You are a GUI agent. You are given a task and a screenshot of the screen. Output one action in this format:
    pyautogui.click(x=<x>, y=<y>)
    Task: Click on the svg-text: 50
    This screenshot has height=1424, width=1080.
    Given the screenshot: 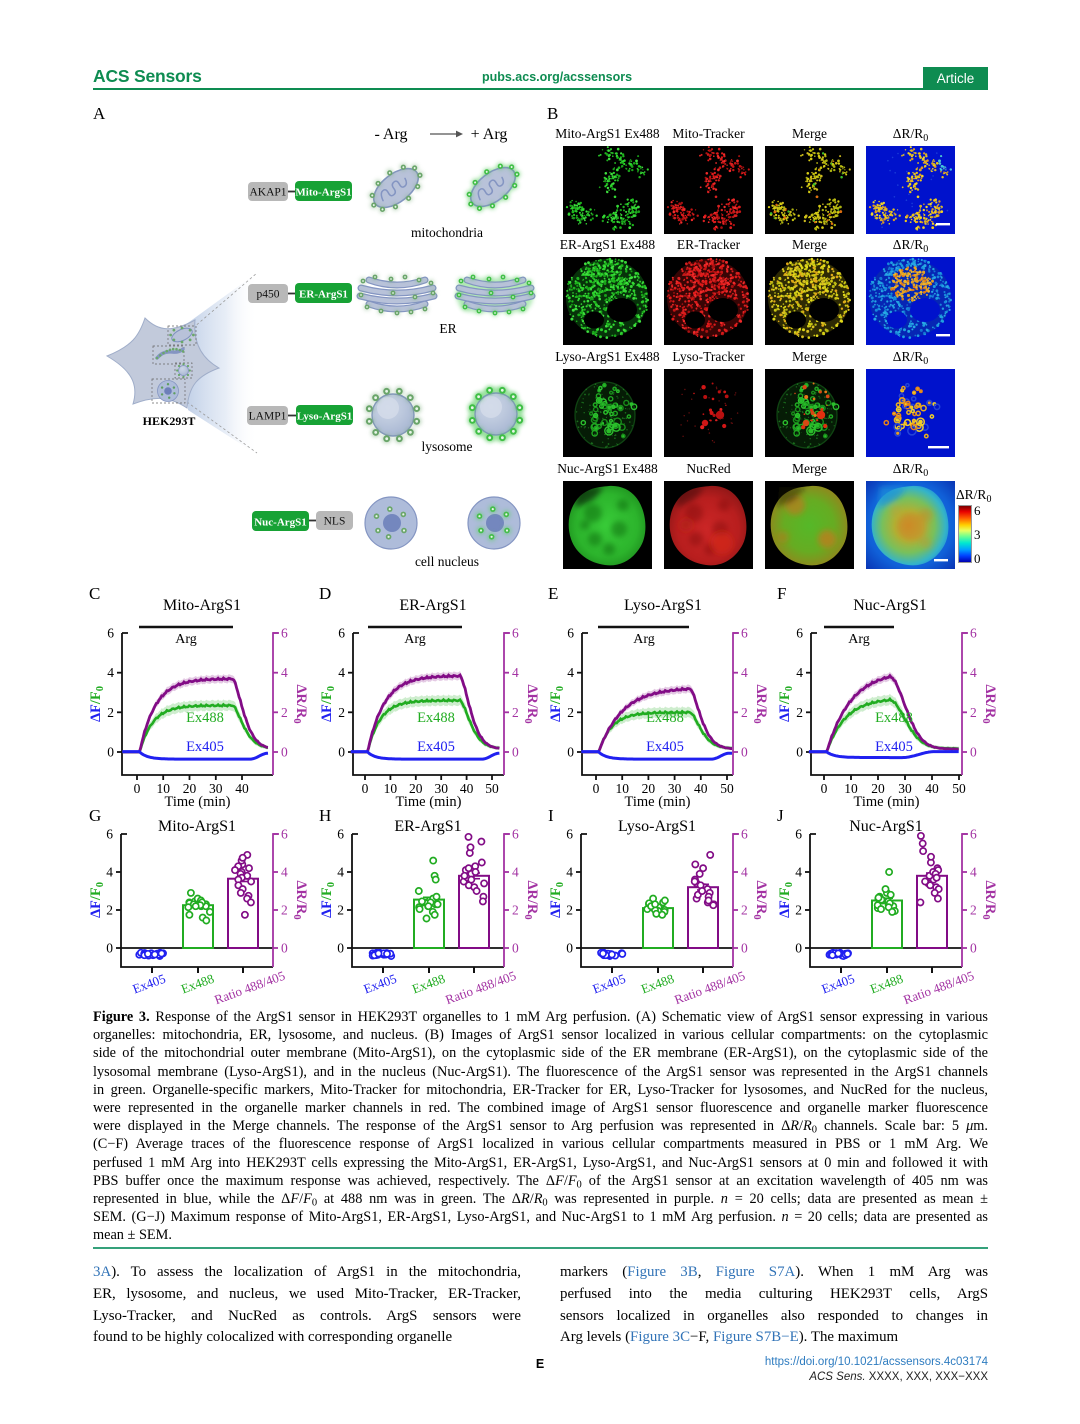 What is the action you would take?
    pyautogui.click(x=492, y=788)
    